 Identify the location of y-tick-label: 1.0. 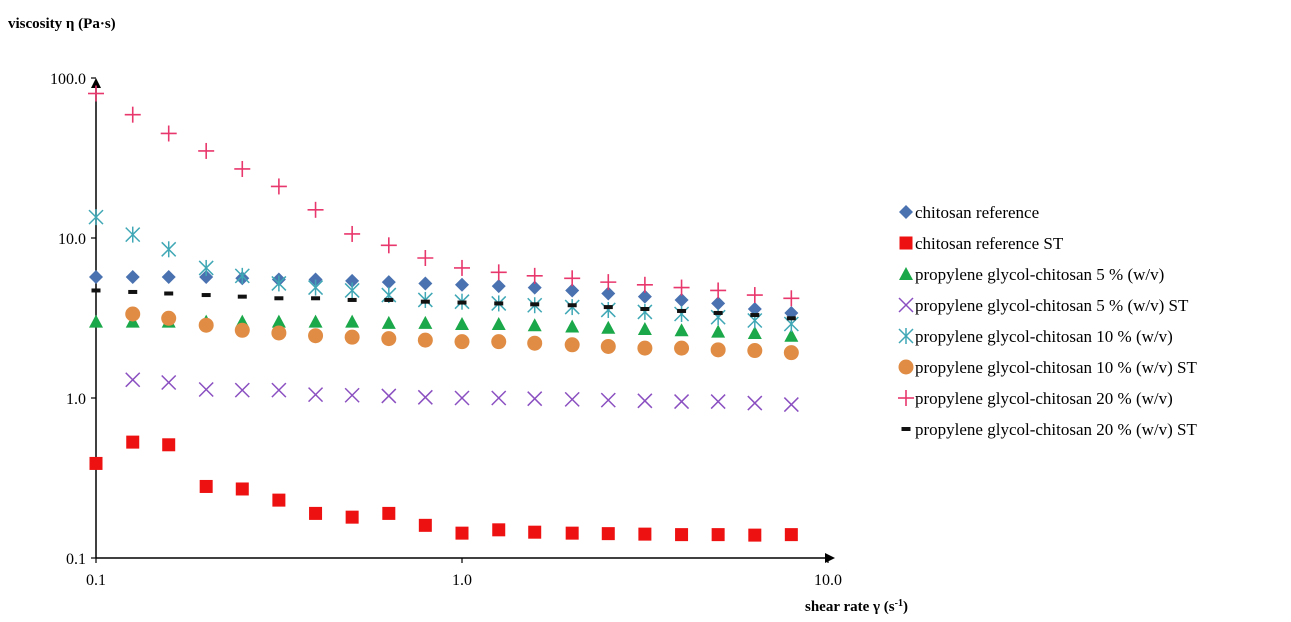
(76, 399).